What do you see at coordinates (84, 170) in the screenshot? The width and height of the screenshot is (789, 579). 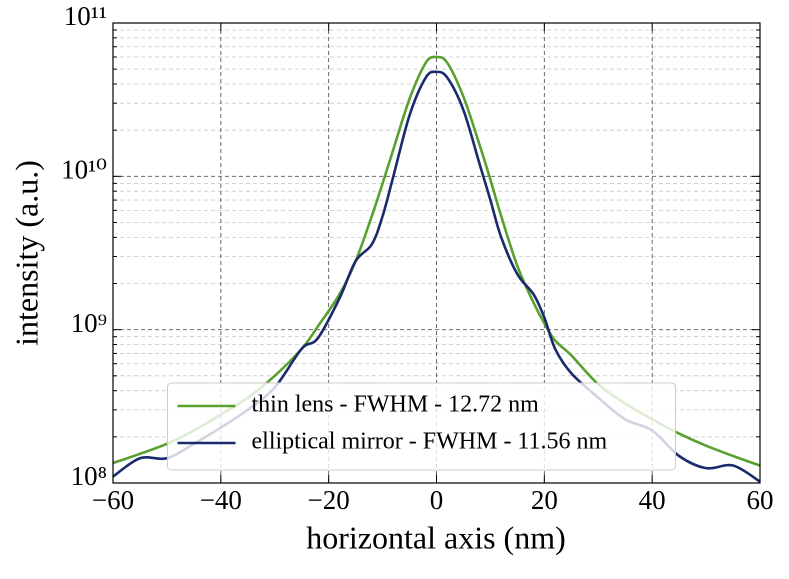 I see `y-tick-label: 10¹⁰` at bounding box center [84, 170].